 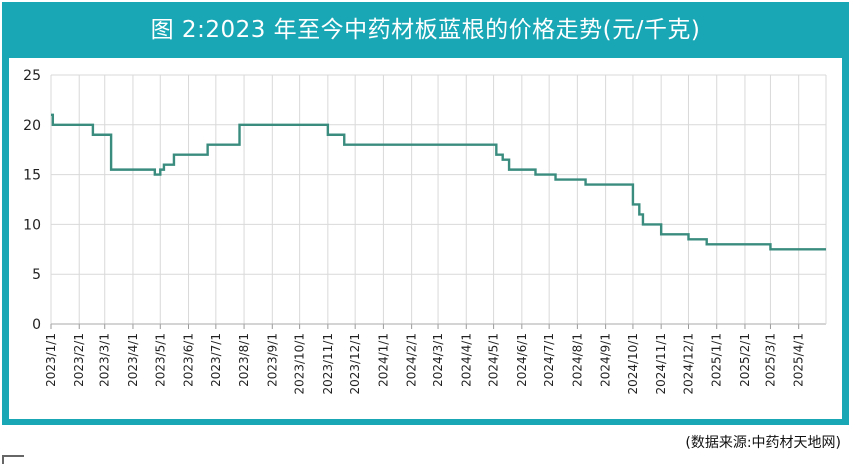 What do you see at coordinates (36, 275) in the screenshot?
I see `y-tick-label: 5` at bounding box center [36, 275].